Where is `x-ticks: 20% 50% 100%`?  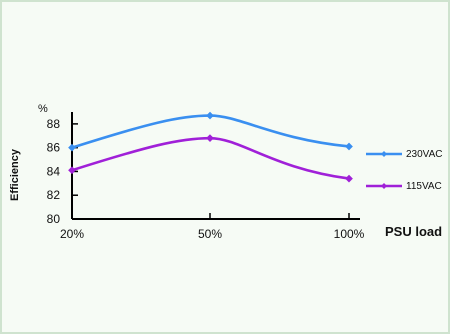 x-ticks: 20% 50% 100% is located at coordinates (212, 227).